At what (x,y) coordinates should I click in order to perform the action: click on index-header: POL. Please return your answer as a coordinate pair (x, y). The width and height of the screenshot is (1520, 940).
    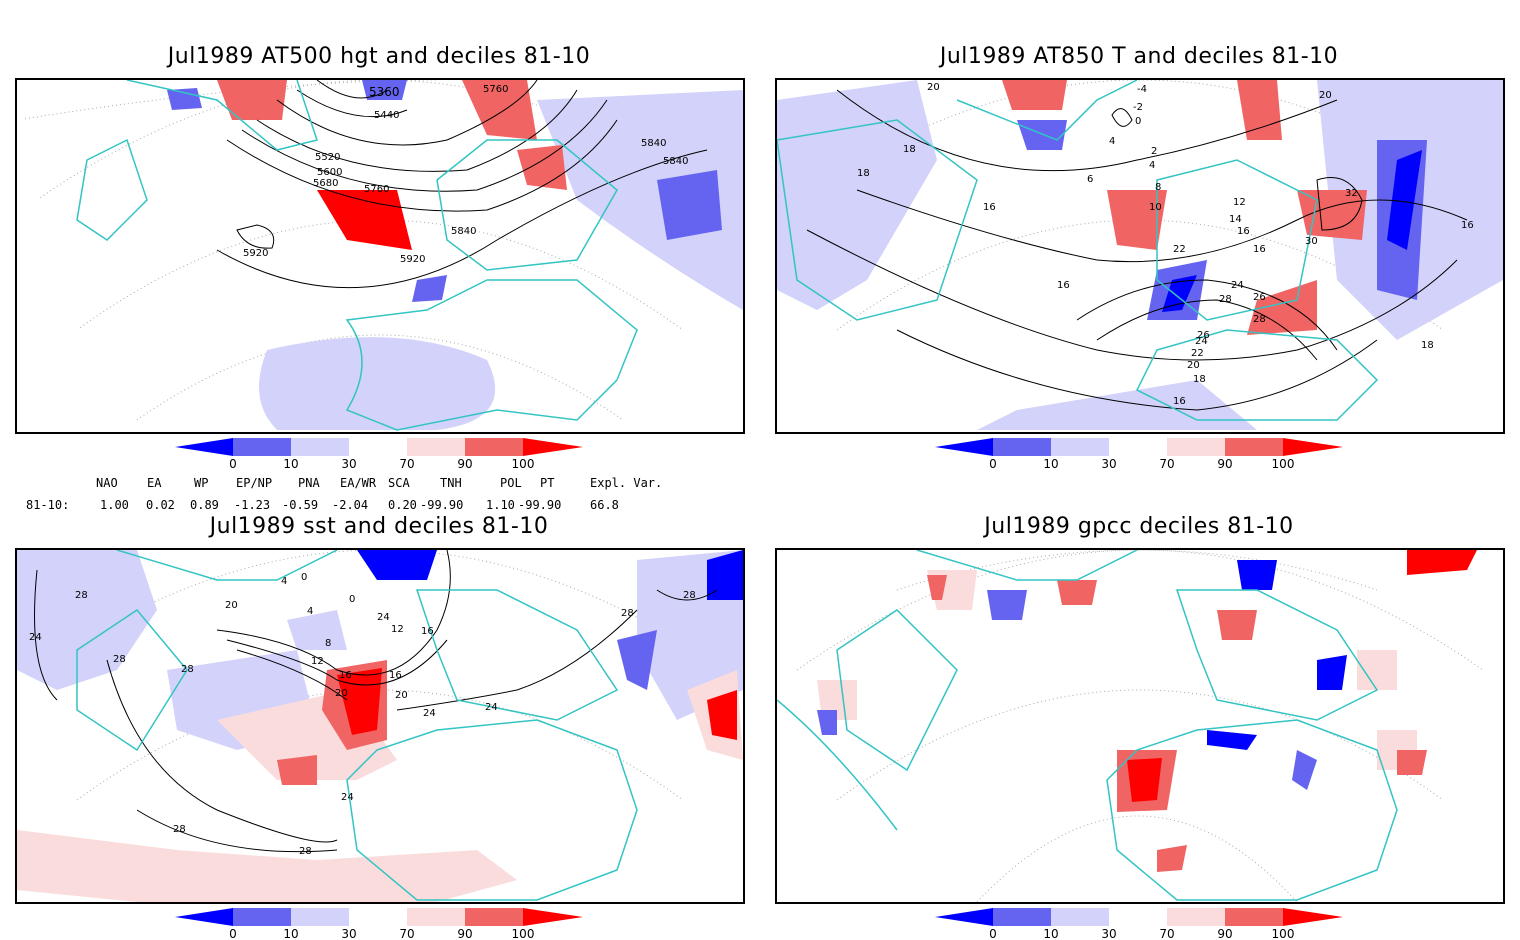
    Looking at the image, I should click on (511, 483).